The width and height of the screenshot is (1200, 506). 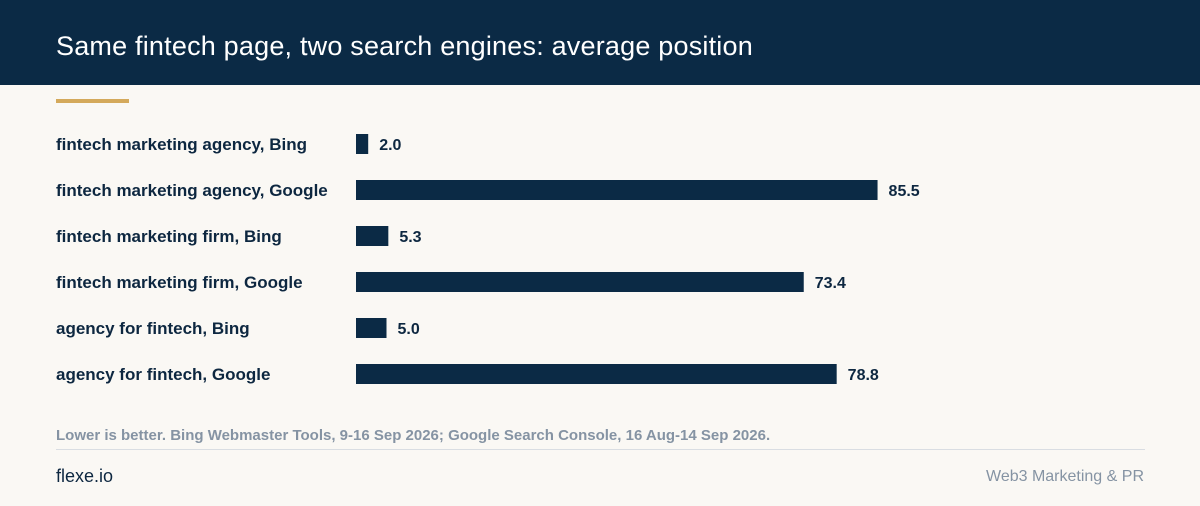 I want to click on category-label: agency for fintech, Bing, so click(x=153, y=328).